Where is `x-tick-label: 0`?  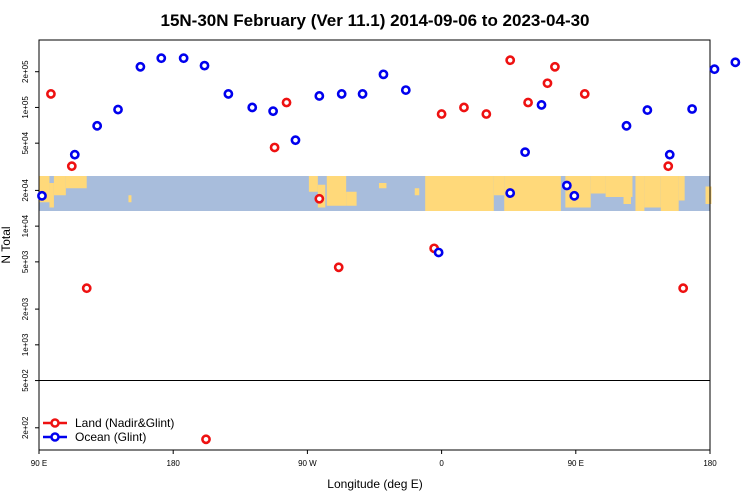 x-tick-label: 0 is located at coordinates (441, 463).